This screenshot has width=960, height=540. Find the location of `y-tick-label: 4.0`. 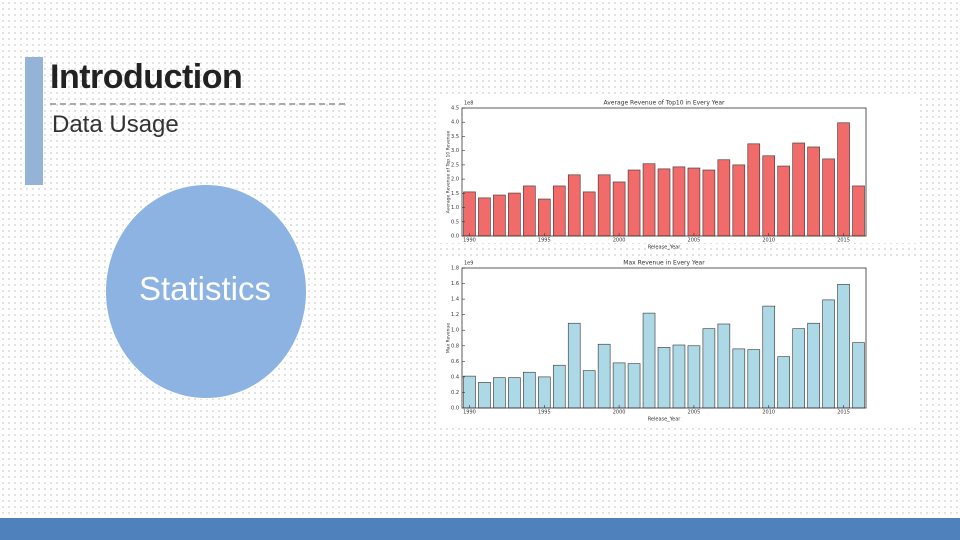

y-tick-label: 4.0 is located at coordinates (455, 123).